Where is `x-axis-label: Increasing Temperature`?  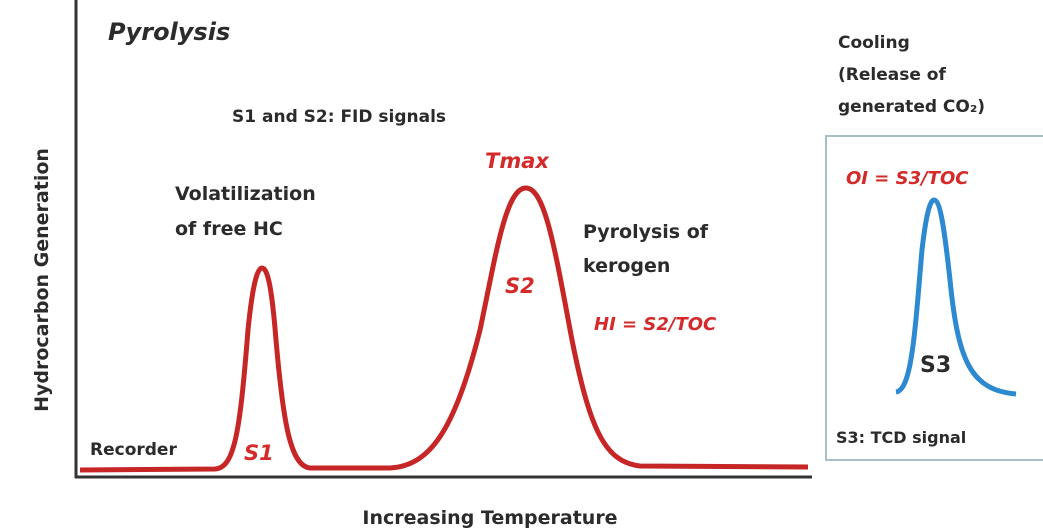
x-axis-label: Increasing Temperature is located at coordinates (489, 518).